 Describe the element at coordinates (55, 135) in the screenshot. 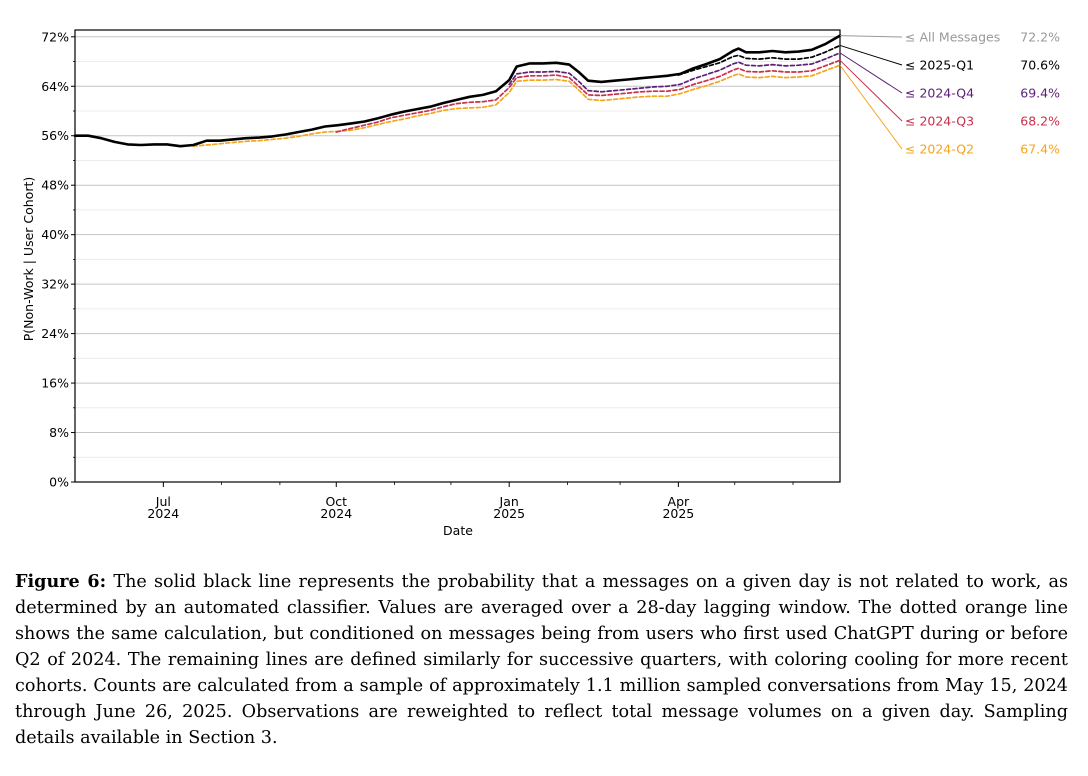

I see `y-tick-label: 56%` at that location.